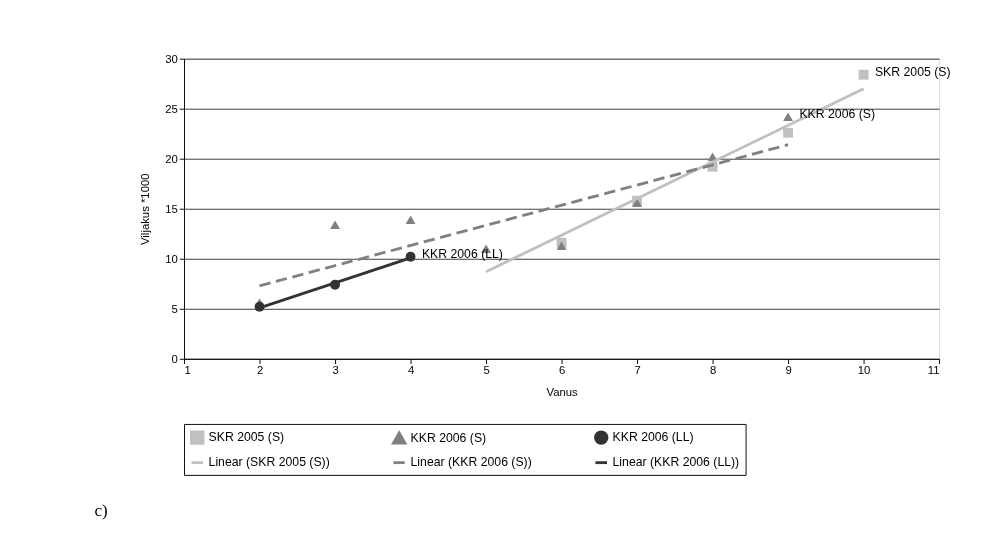 The image size is (1008, 541). I want to click on annotation: KKR 2006 (S), so click(837, 113).